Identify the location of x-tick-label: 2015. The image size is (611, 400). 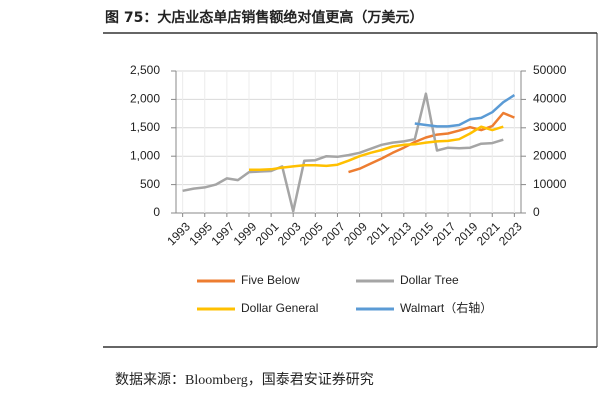
(421, 233).